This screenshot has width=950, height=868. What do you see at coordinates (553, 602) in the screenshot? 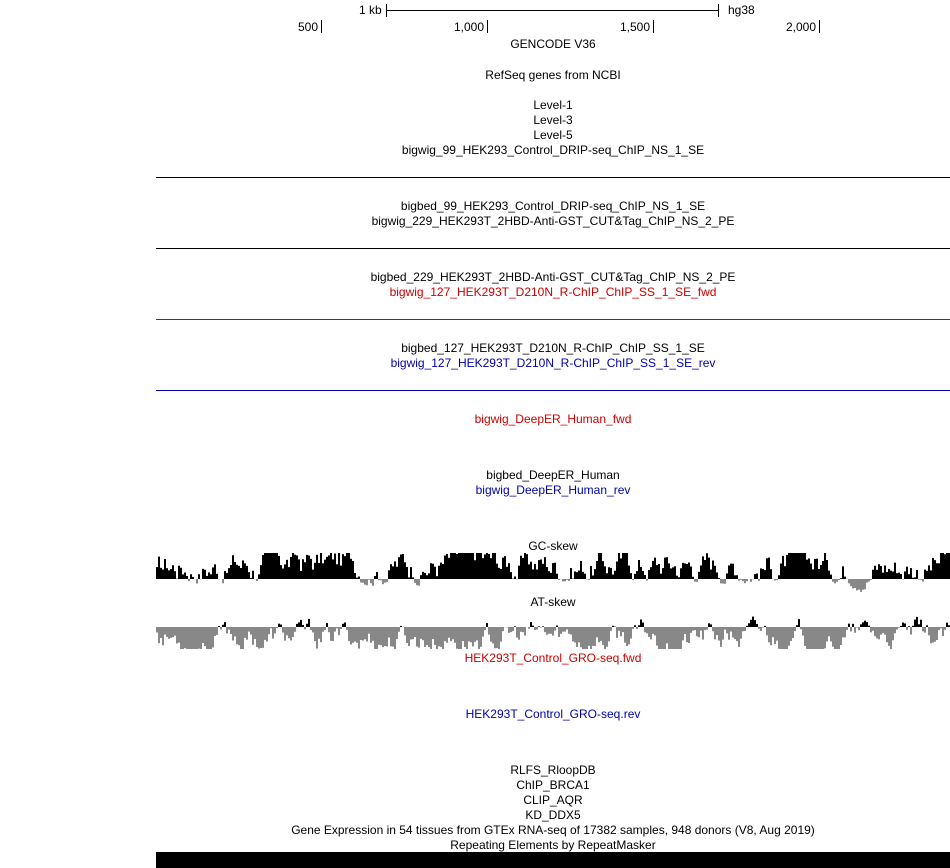
I see `track-label-at-skew: AT-skew` at bounding box center [553, 602].